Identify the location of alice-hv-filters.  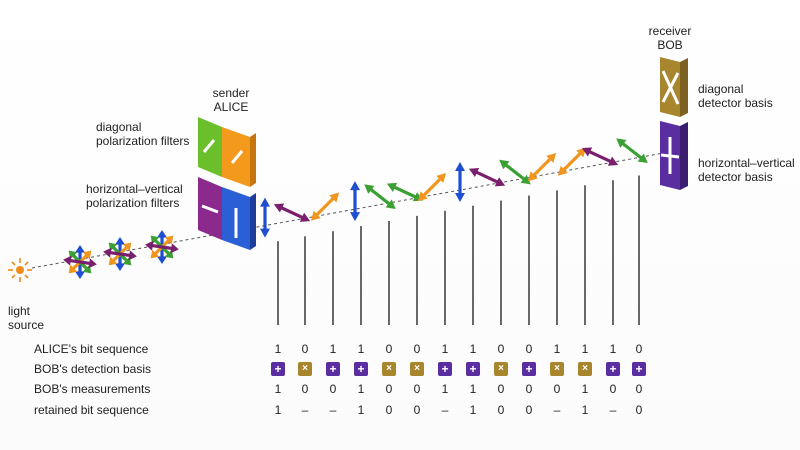
(227, 213).